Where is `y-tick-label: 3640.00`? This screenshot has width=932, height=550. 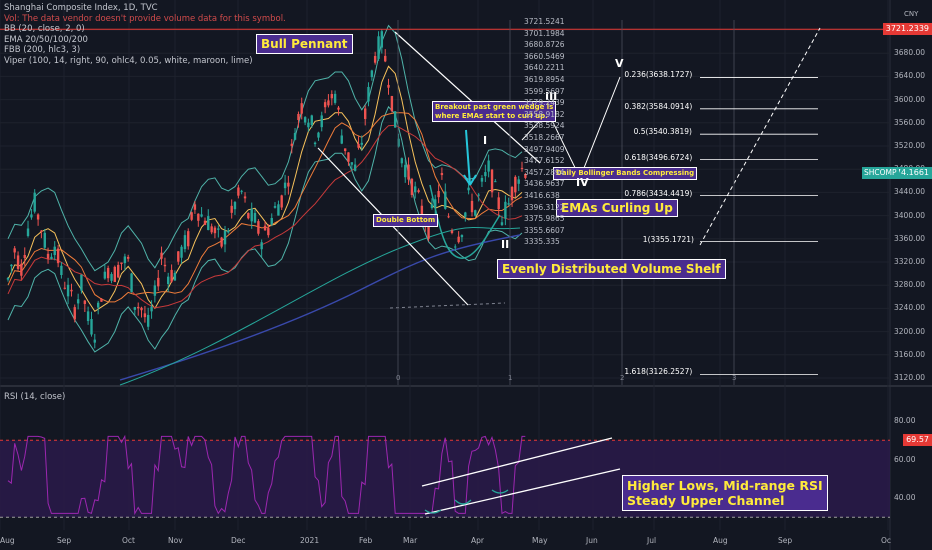
y-tick-label: 3640.00 is located at coordinates (910, 76).